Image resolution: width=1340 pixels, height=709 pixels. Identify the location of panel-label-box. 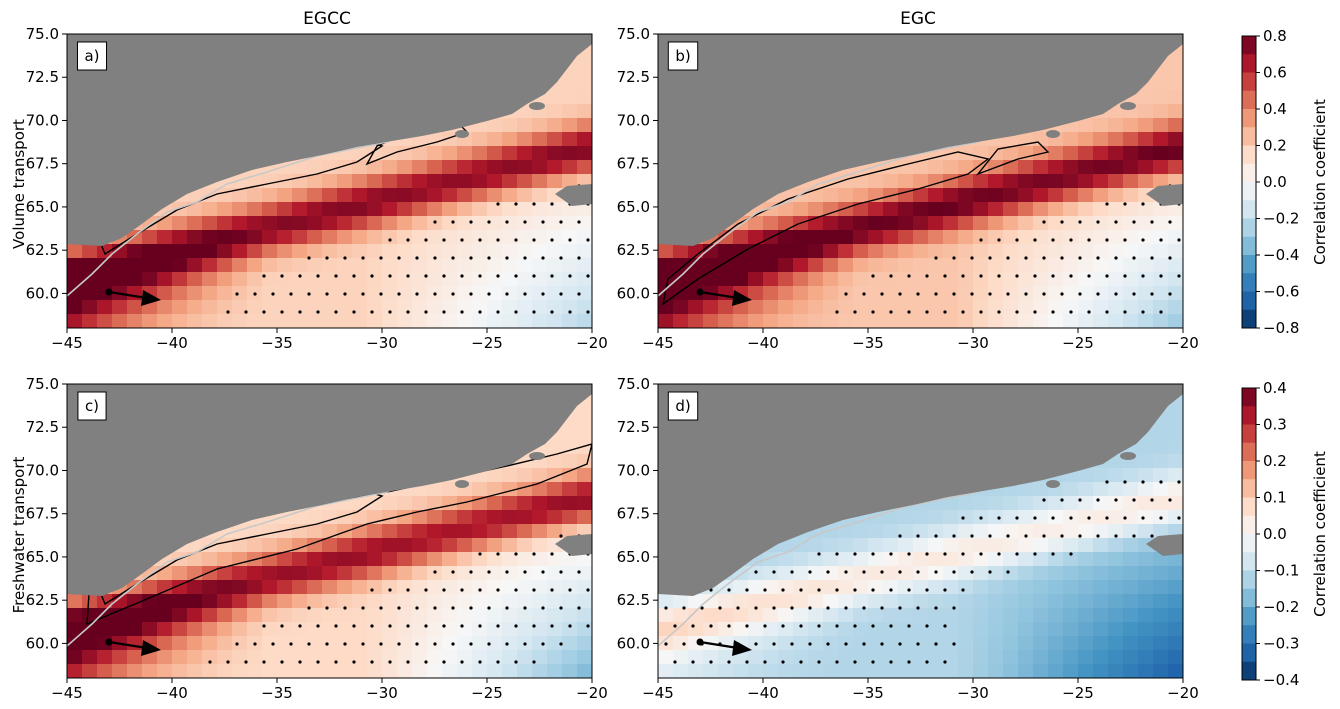
(683, 406).